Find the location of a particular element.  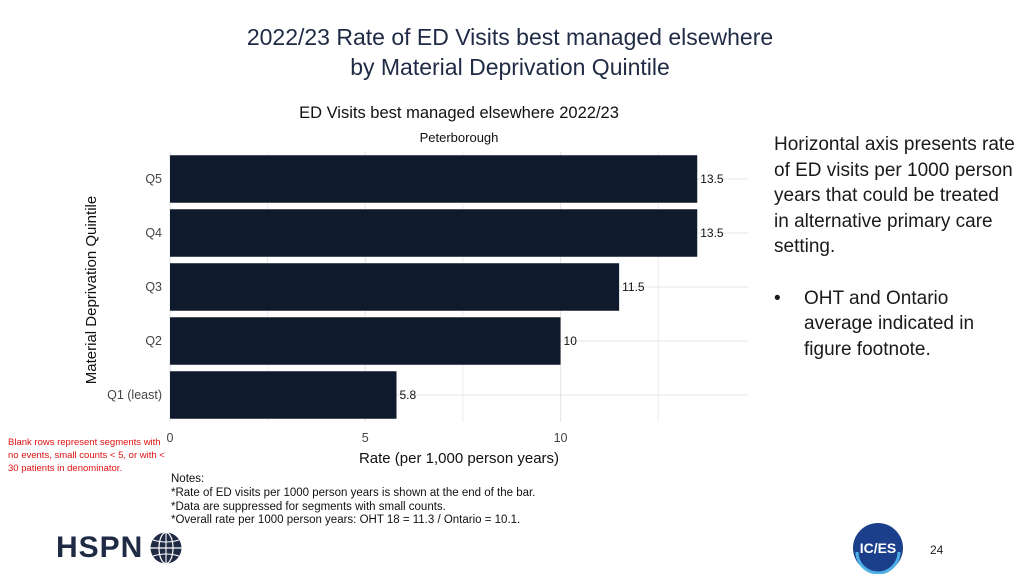

y-axis-title: Material Deprivation Quintile is located at coordinates (91, 290).